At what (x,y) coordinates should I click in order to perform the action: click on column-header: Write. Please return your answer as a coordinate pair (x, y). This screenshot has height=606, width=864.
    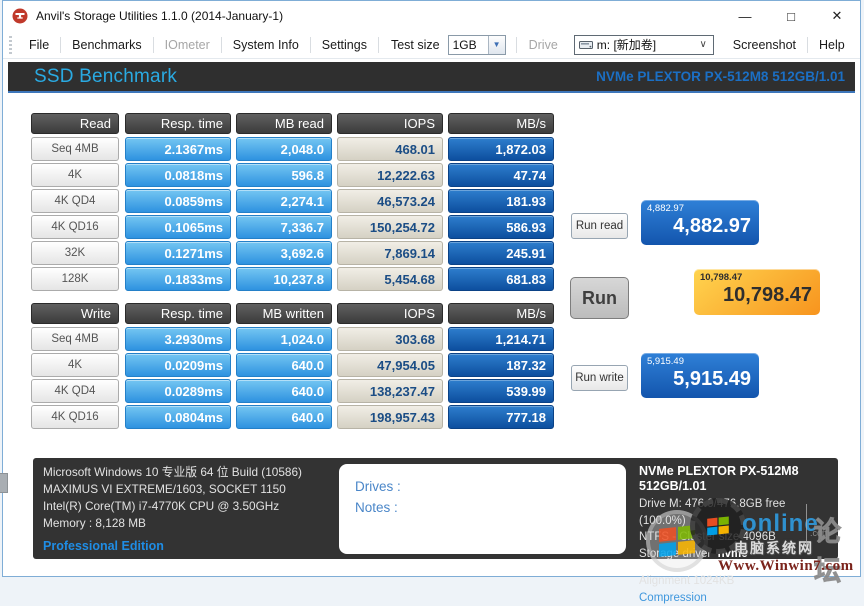
    Looking at the image, I should click on (75, 313).